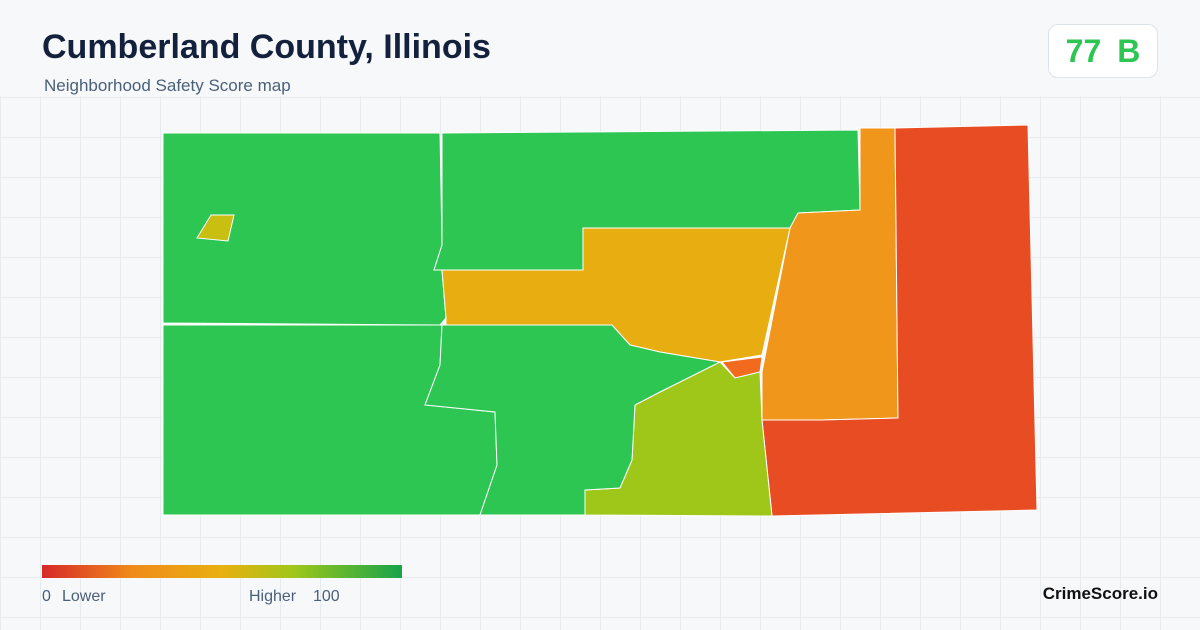  What do you see at coordinates (1083, 50) in the screenshot?
I see `score-value: 77` at bounding box center [1083, 50].